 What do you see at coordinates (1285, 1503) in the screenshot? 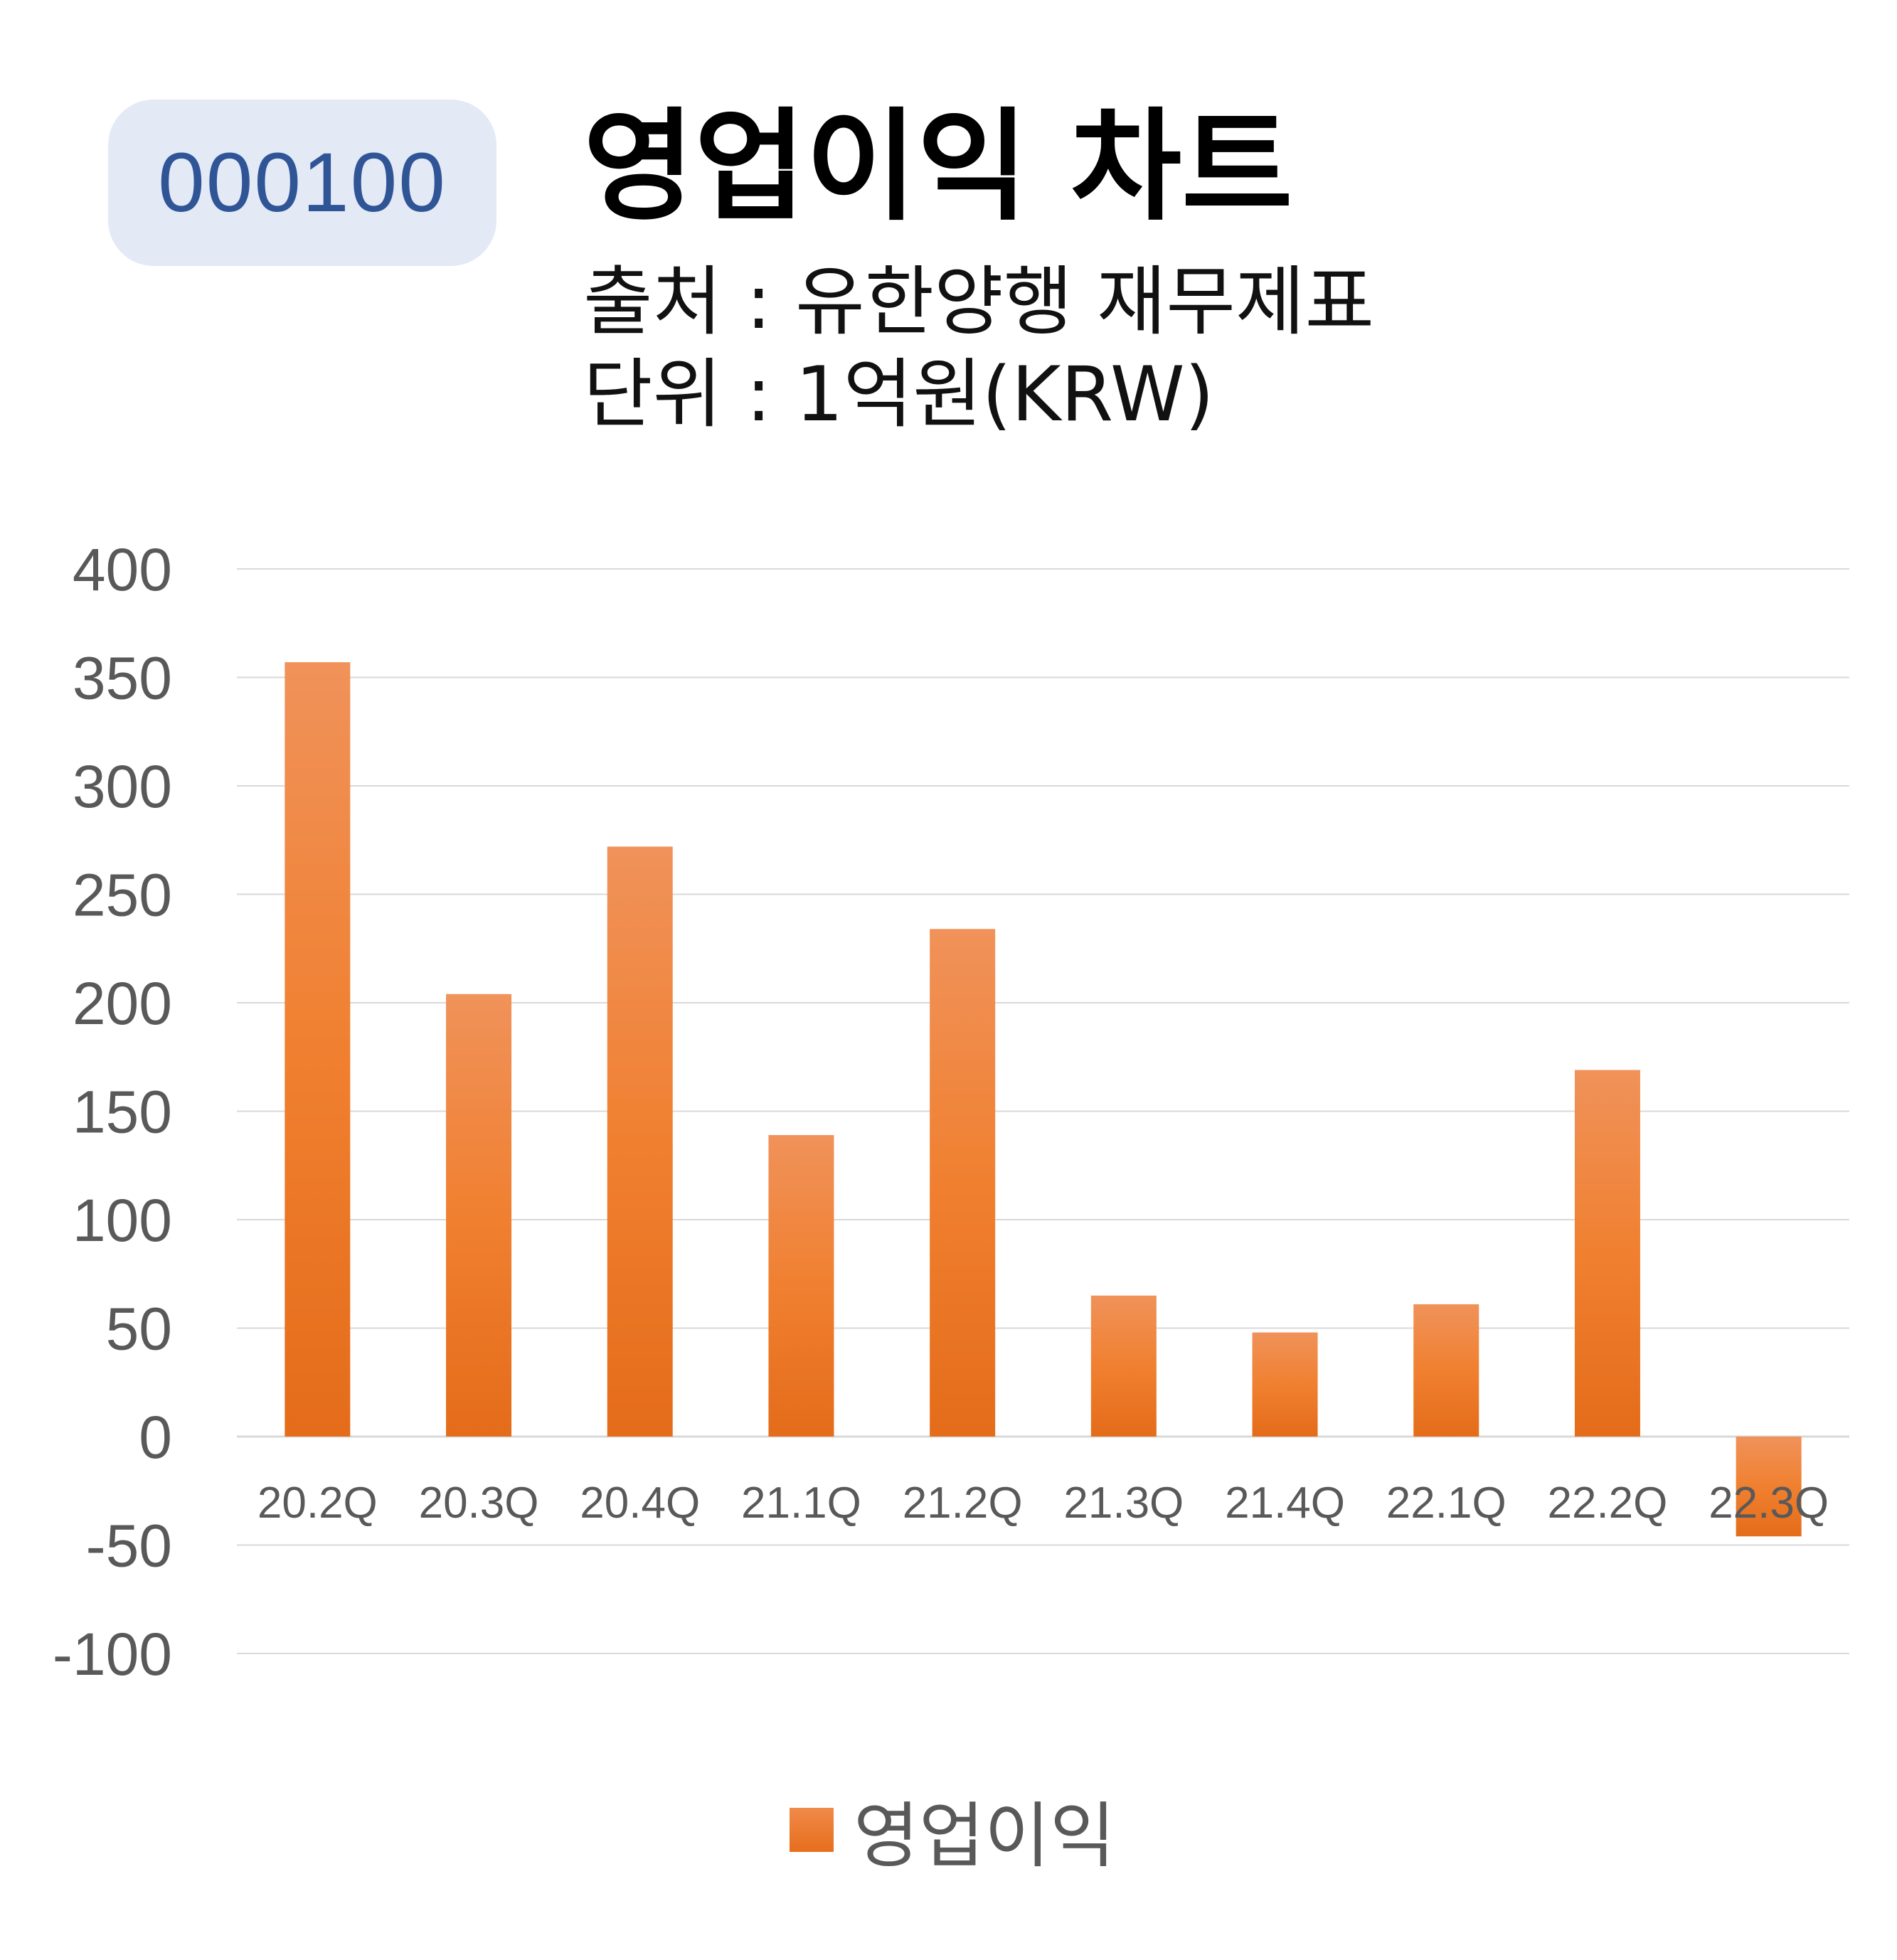
I see `x-tick-label: 21.4Q` at bounding box center [1285, 1503].